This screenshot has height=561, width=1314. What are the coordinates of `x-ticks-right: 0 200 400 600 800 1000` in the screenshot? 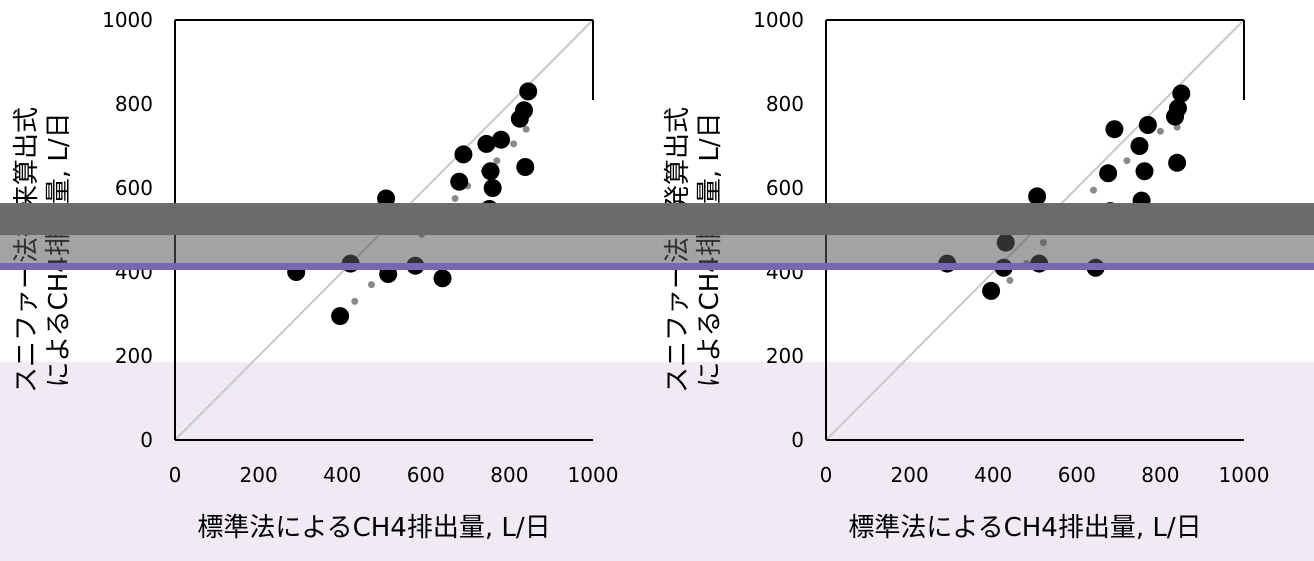 It's located at (1045, 475).